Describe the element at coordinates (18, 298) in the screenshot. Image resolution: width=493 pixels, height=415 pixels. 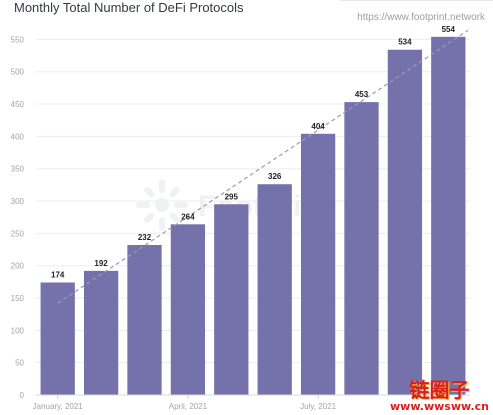
I see `y-tick-label: 150` at that location.